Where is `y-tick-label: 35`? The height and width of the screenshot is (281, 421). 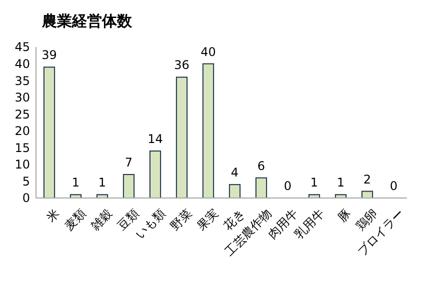
y-tick-label: 35 is located at coordinates (22, 81).